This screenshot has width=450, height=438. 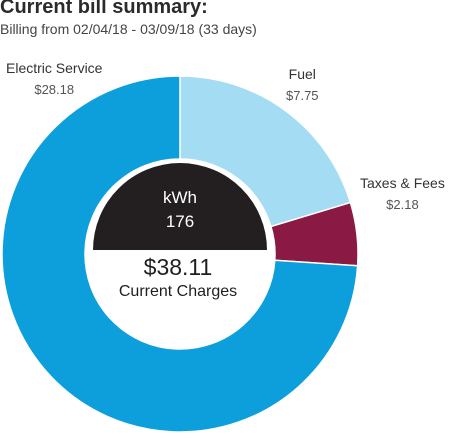 I want to click on kwh-unit: kWh, so click(x=180, y=197).